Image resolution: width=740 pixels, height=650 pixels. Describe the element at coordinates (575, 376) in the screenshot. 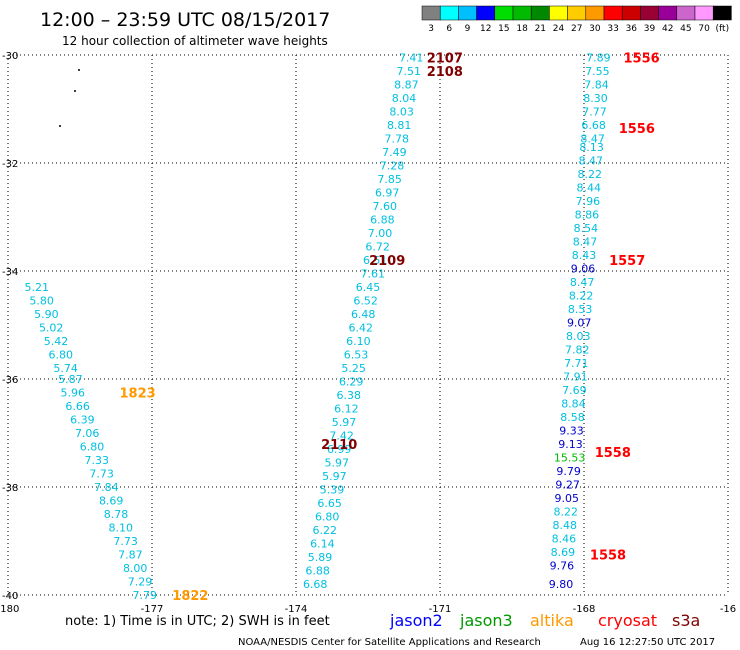

I see `swh-value: 7.91` at that location.